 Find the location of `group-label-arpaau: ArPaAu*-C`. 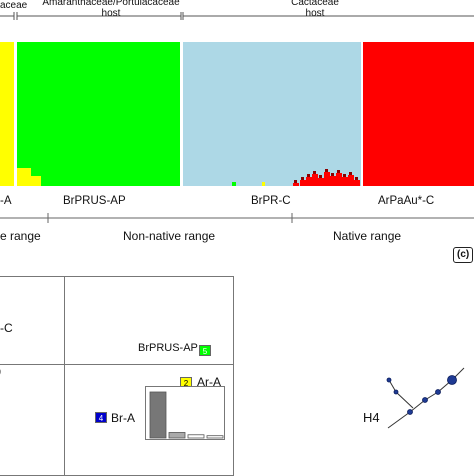

group-label-arpaau: ArPaAu*-C is located at coordinates (406, 201).